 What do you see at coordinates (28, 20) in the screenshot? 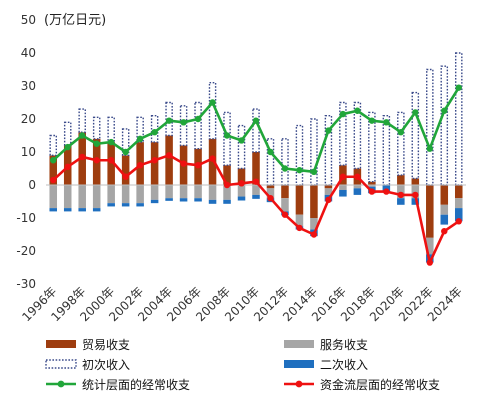
I see `y-tick-label: 50` at bounding box center [28, 20].